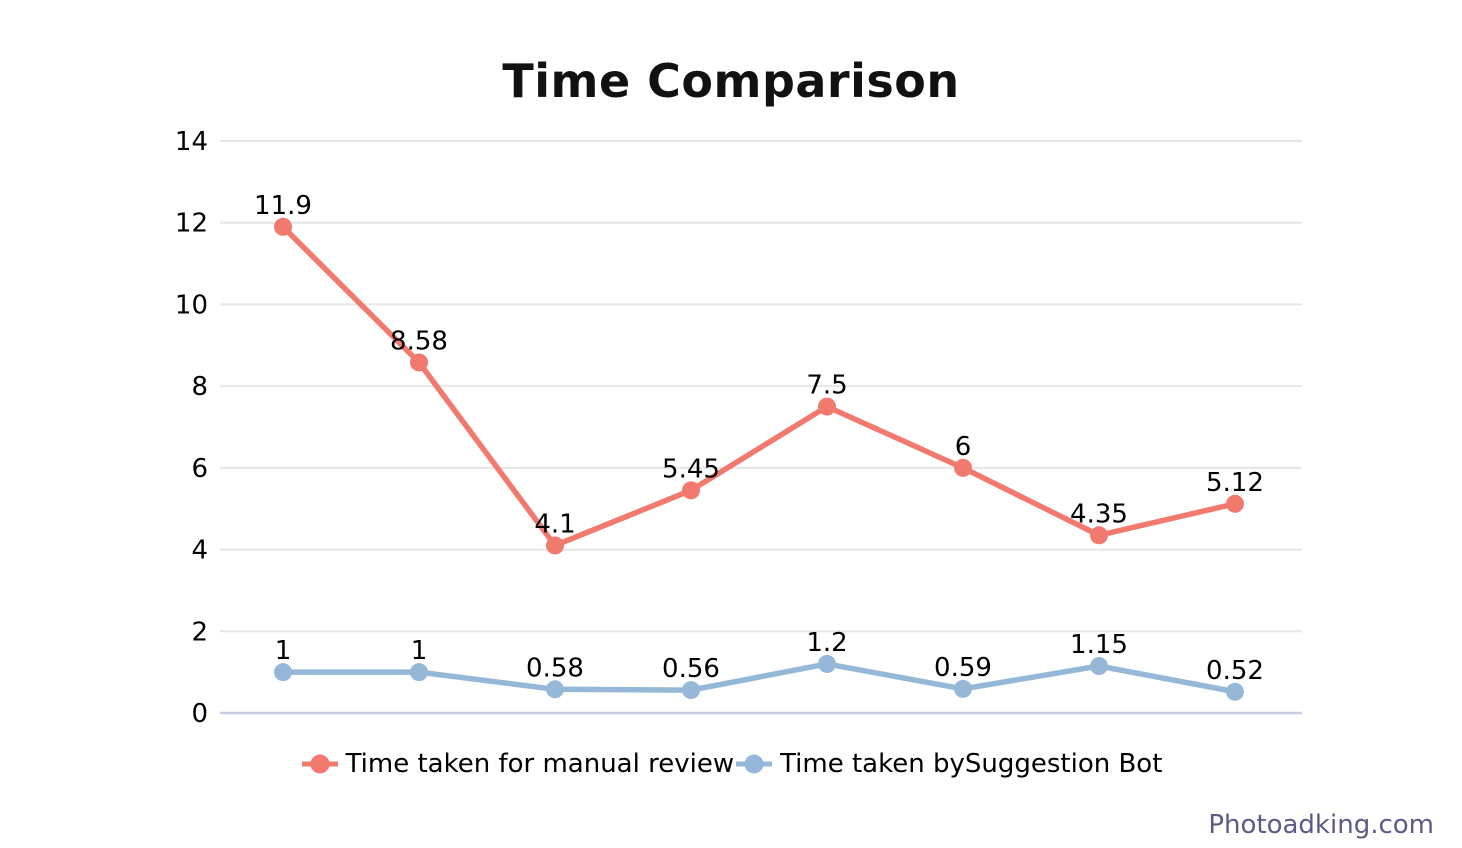 The width and height of the screenshot is (1462, 848). I want to click on y-tick-label: 14, so click(191, 142).